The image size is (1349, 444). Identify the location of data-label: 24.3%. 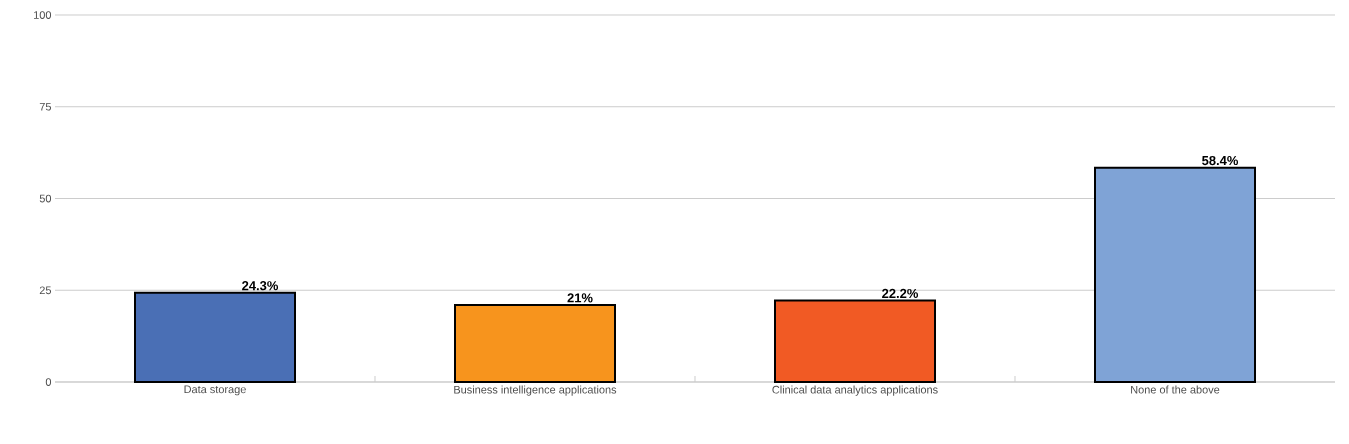
(260, 286).